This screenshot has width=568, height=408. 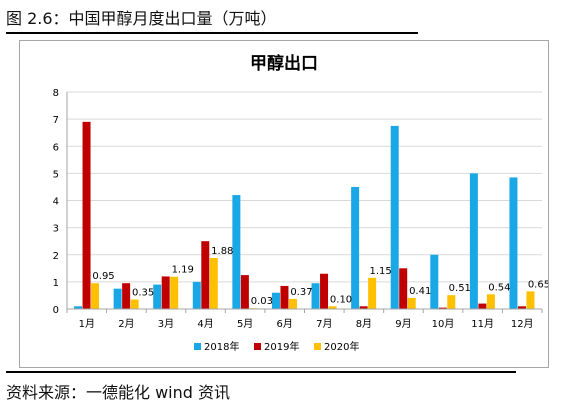 What do you see at coordinates (212, 33) in the screenshot?
I see `top-divider` at bounding box center [212, 33].